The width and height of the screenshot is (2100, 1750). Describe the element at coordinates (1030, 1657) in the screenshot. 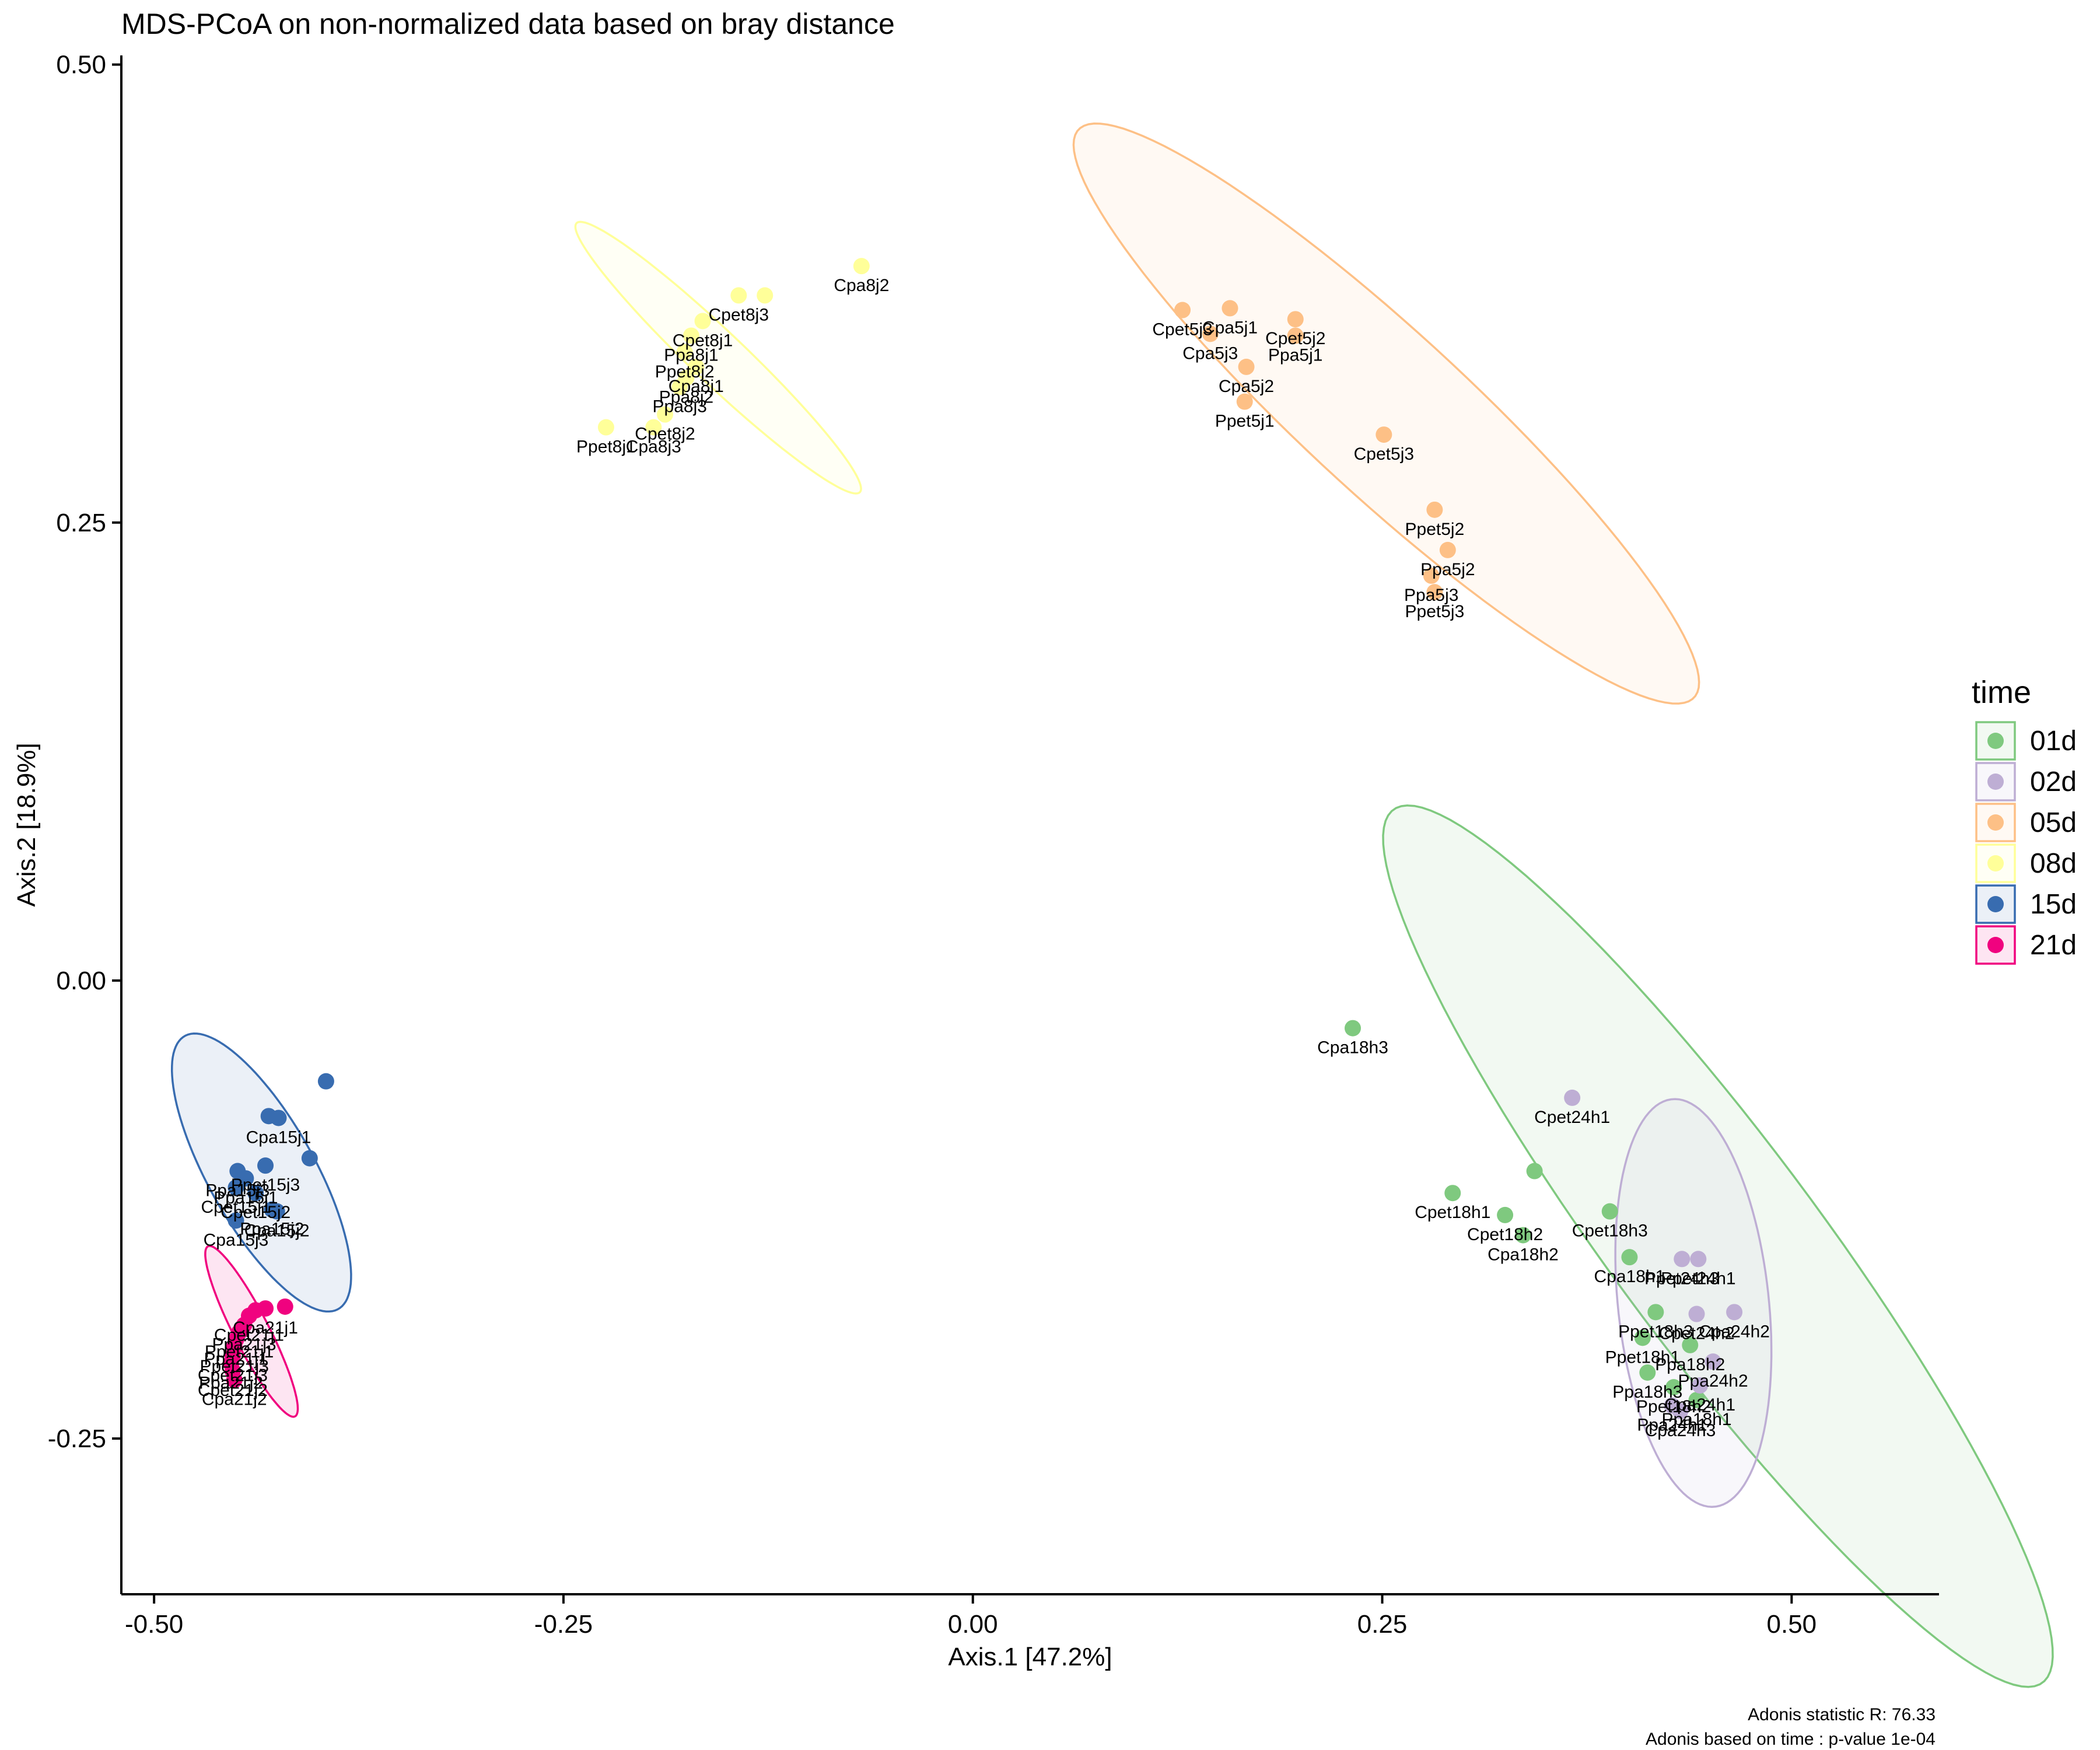

I see `x-axis-title: Axis.1 [47.2%]` at that location.